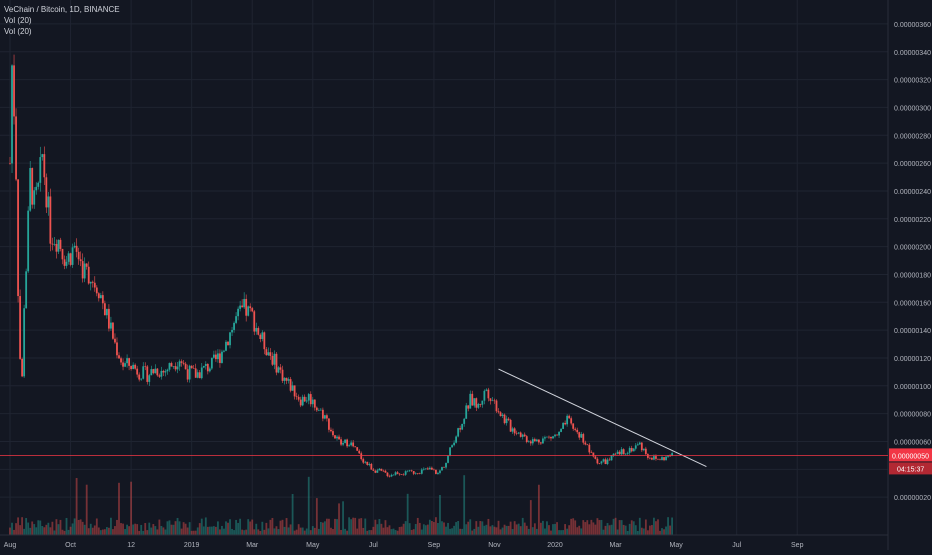 This screenshot has height=555, width=932. I want to click on x-tick-label: Nov, so click(494, 545).